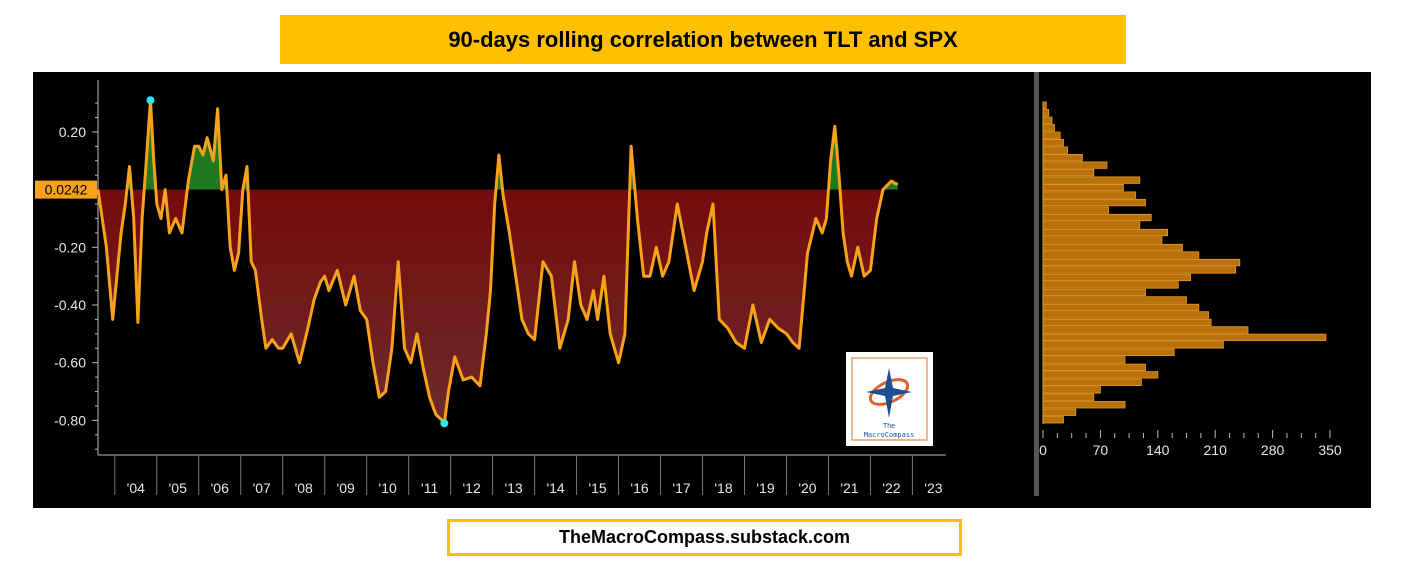 This screenshot has width=1410, height=581. Describe the element at coordinates (70, 420) in the screenshot. I see `y-tick-label: -0.80` at that location.